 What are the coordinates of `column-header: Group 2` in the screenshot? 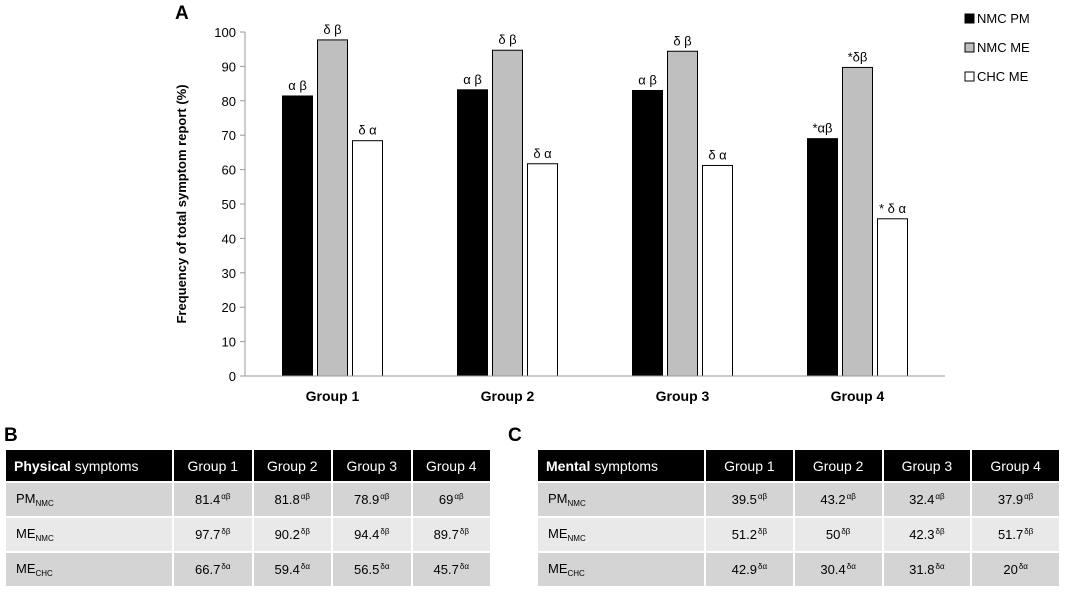 It's located at (292, 465).